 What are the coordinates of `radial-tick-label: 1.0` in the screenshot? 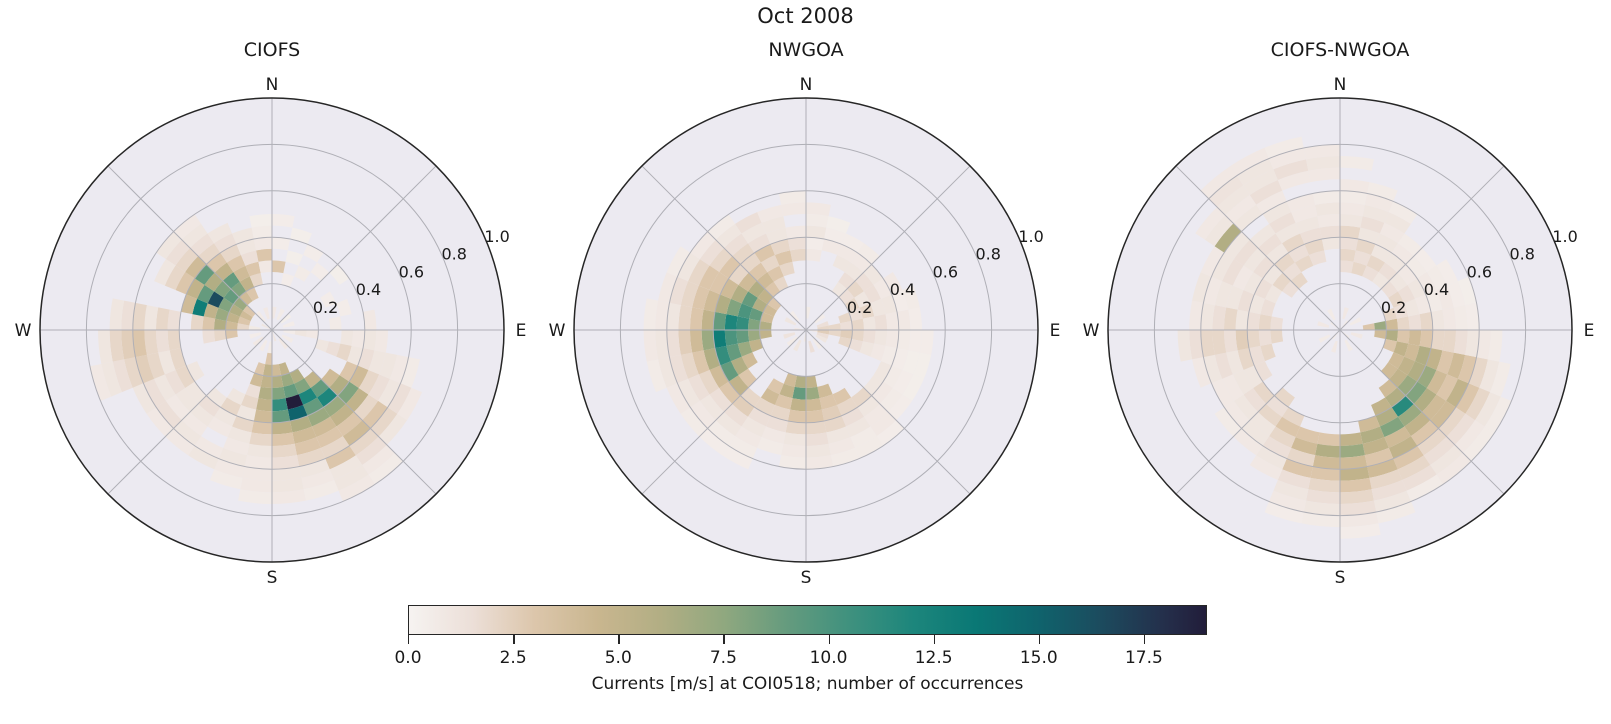 It's located at (1030, 236).